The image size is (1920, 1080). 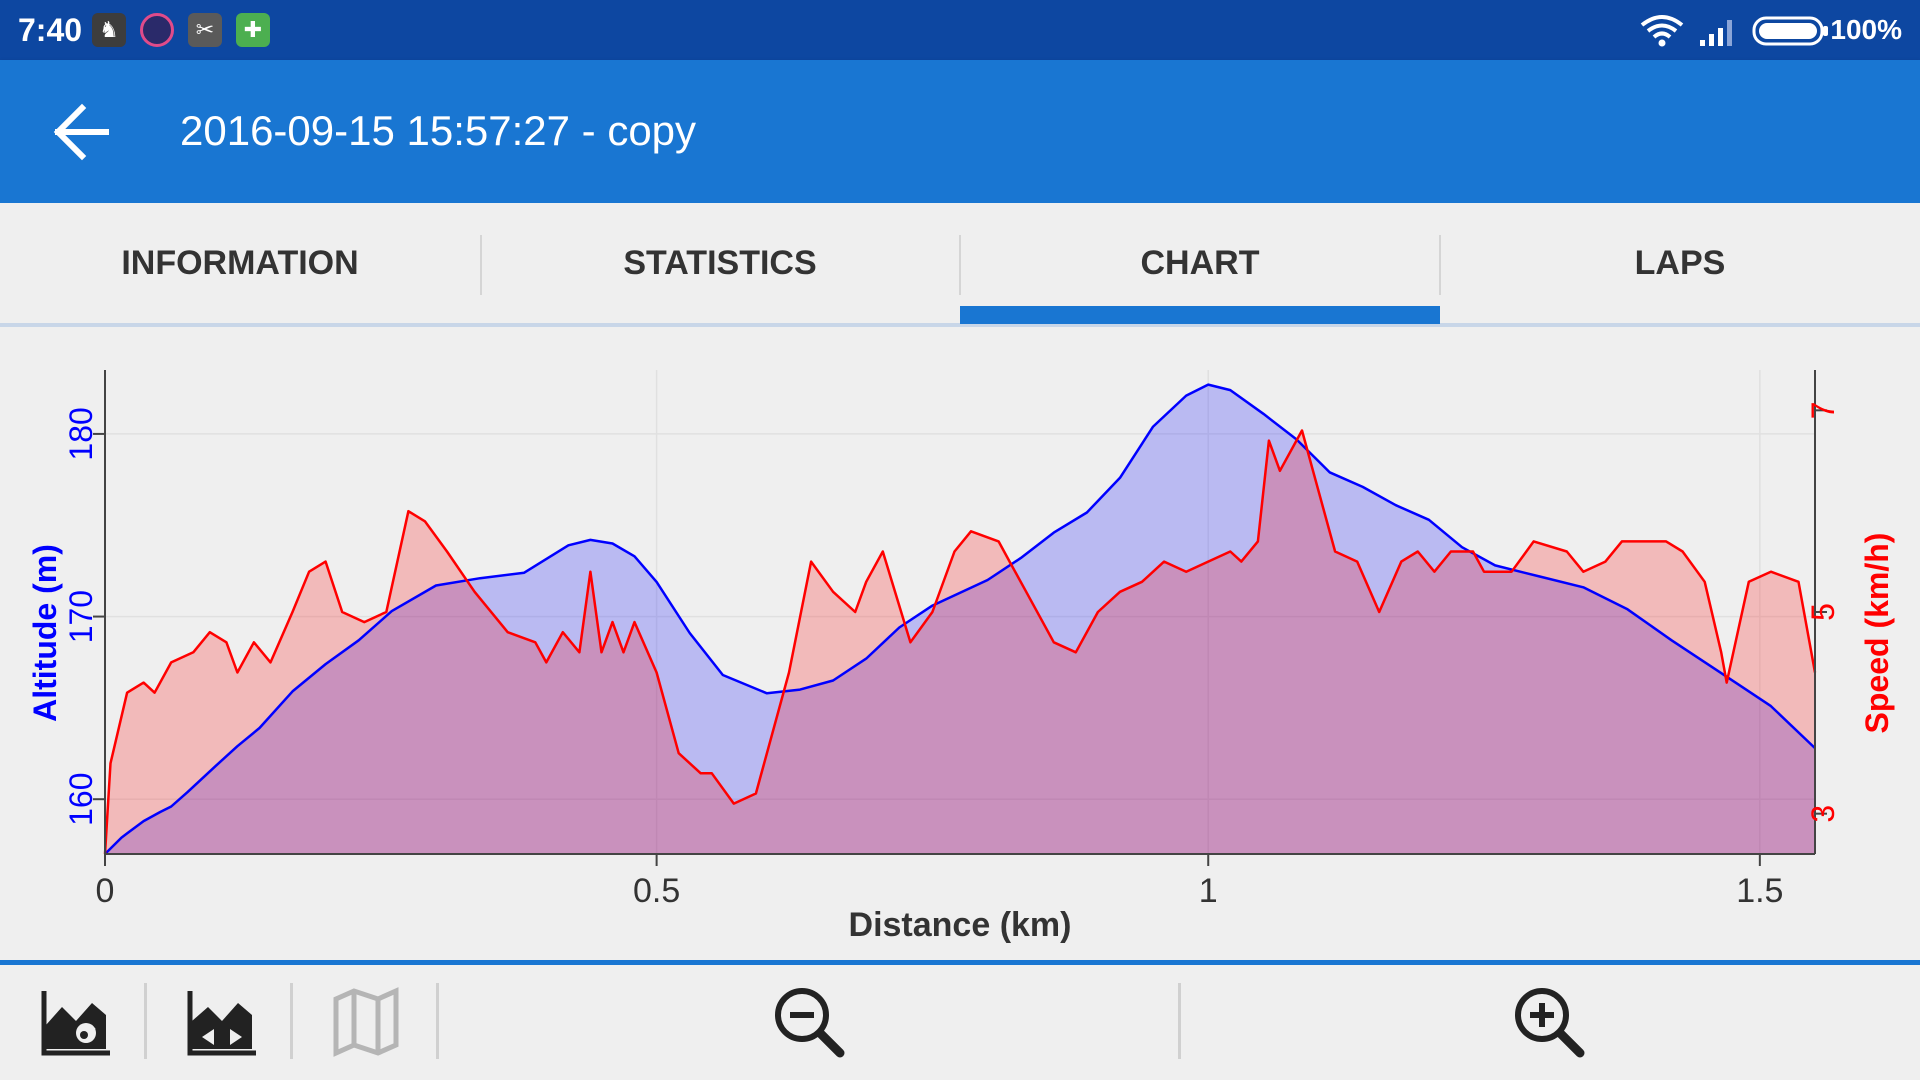 What do you see at coordinates (1759, 891) in the screenshot?
I see `x-tick-label: 1.5` at bounding box center [1759, 891].